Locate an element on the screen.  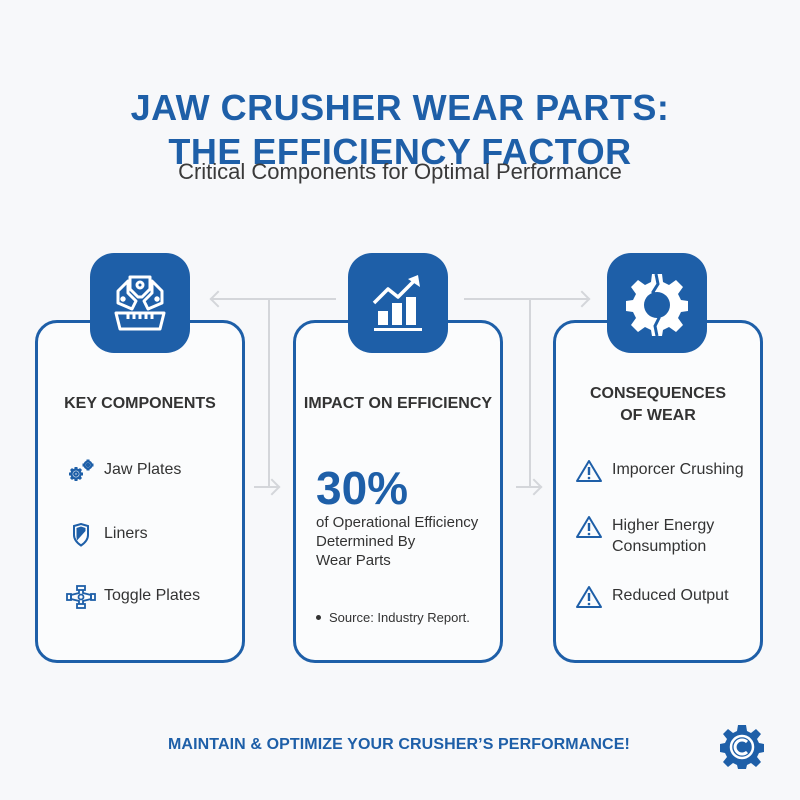
toggle-plate-icon is located at coordinates (81, 597).